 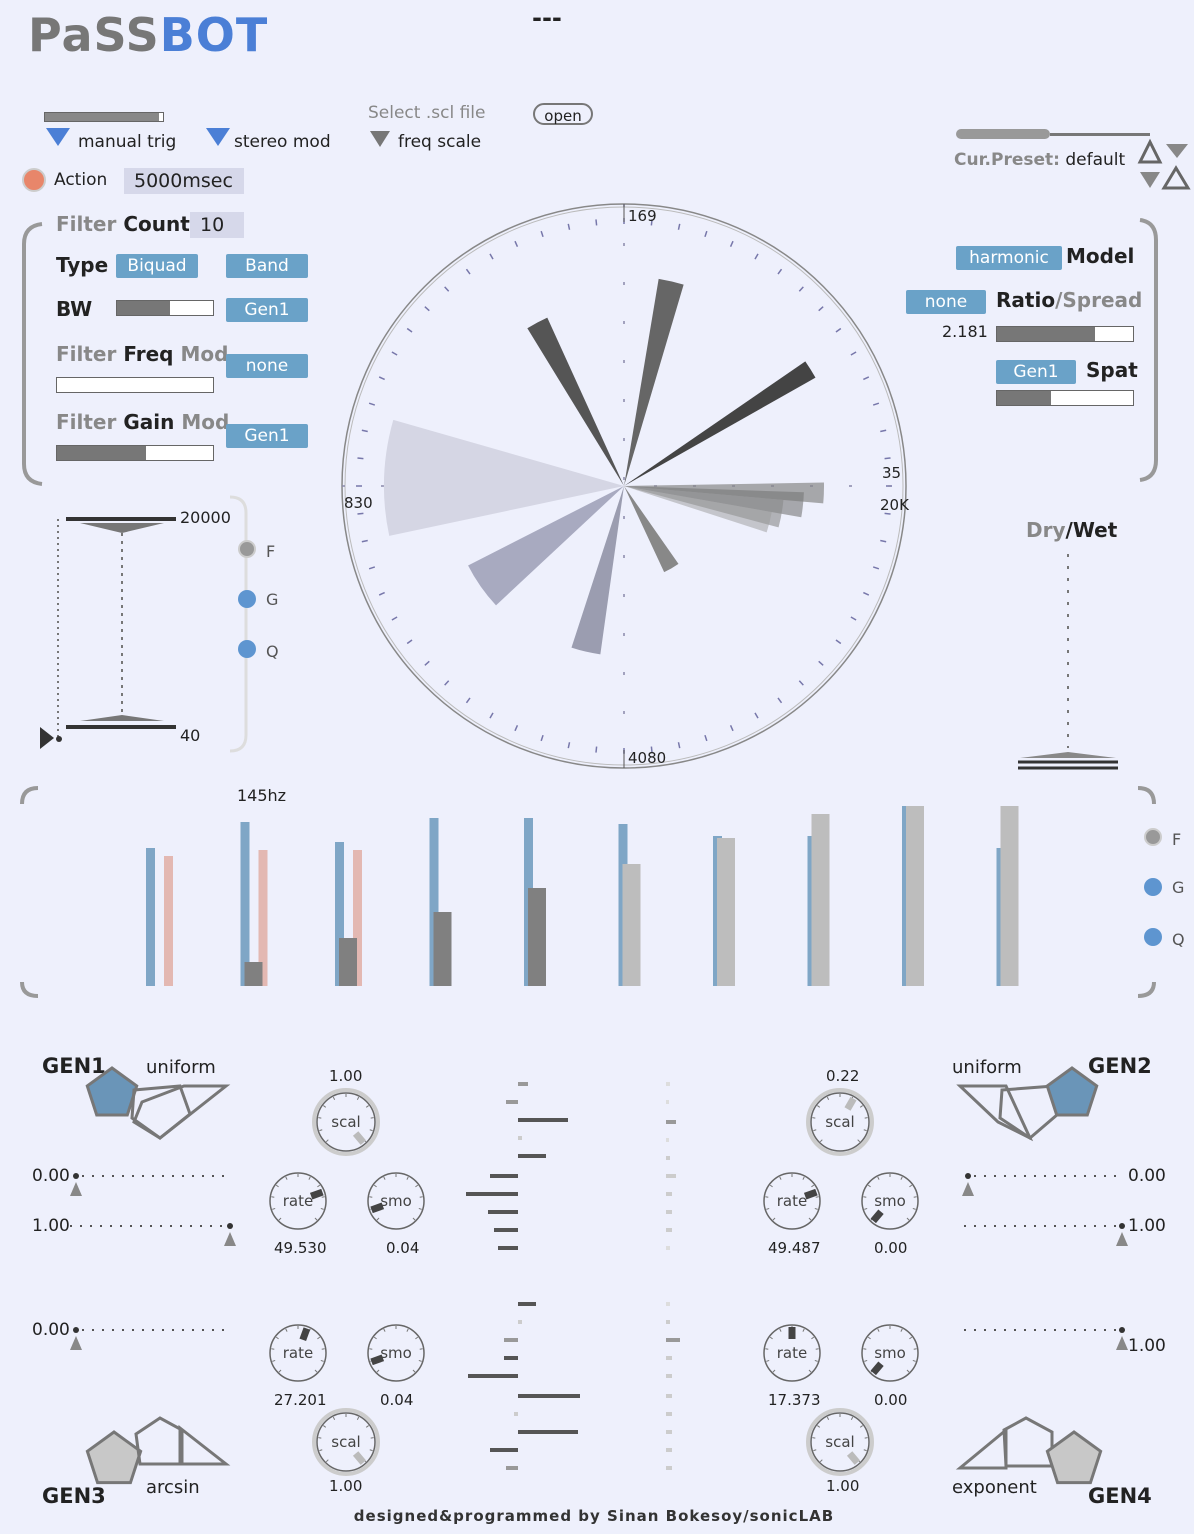 I want to click on stereo-mod-toggle, so click(x=218, y=137).